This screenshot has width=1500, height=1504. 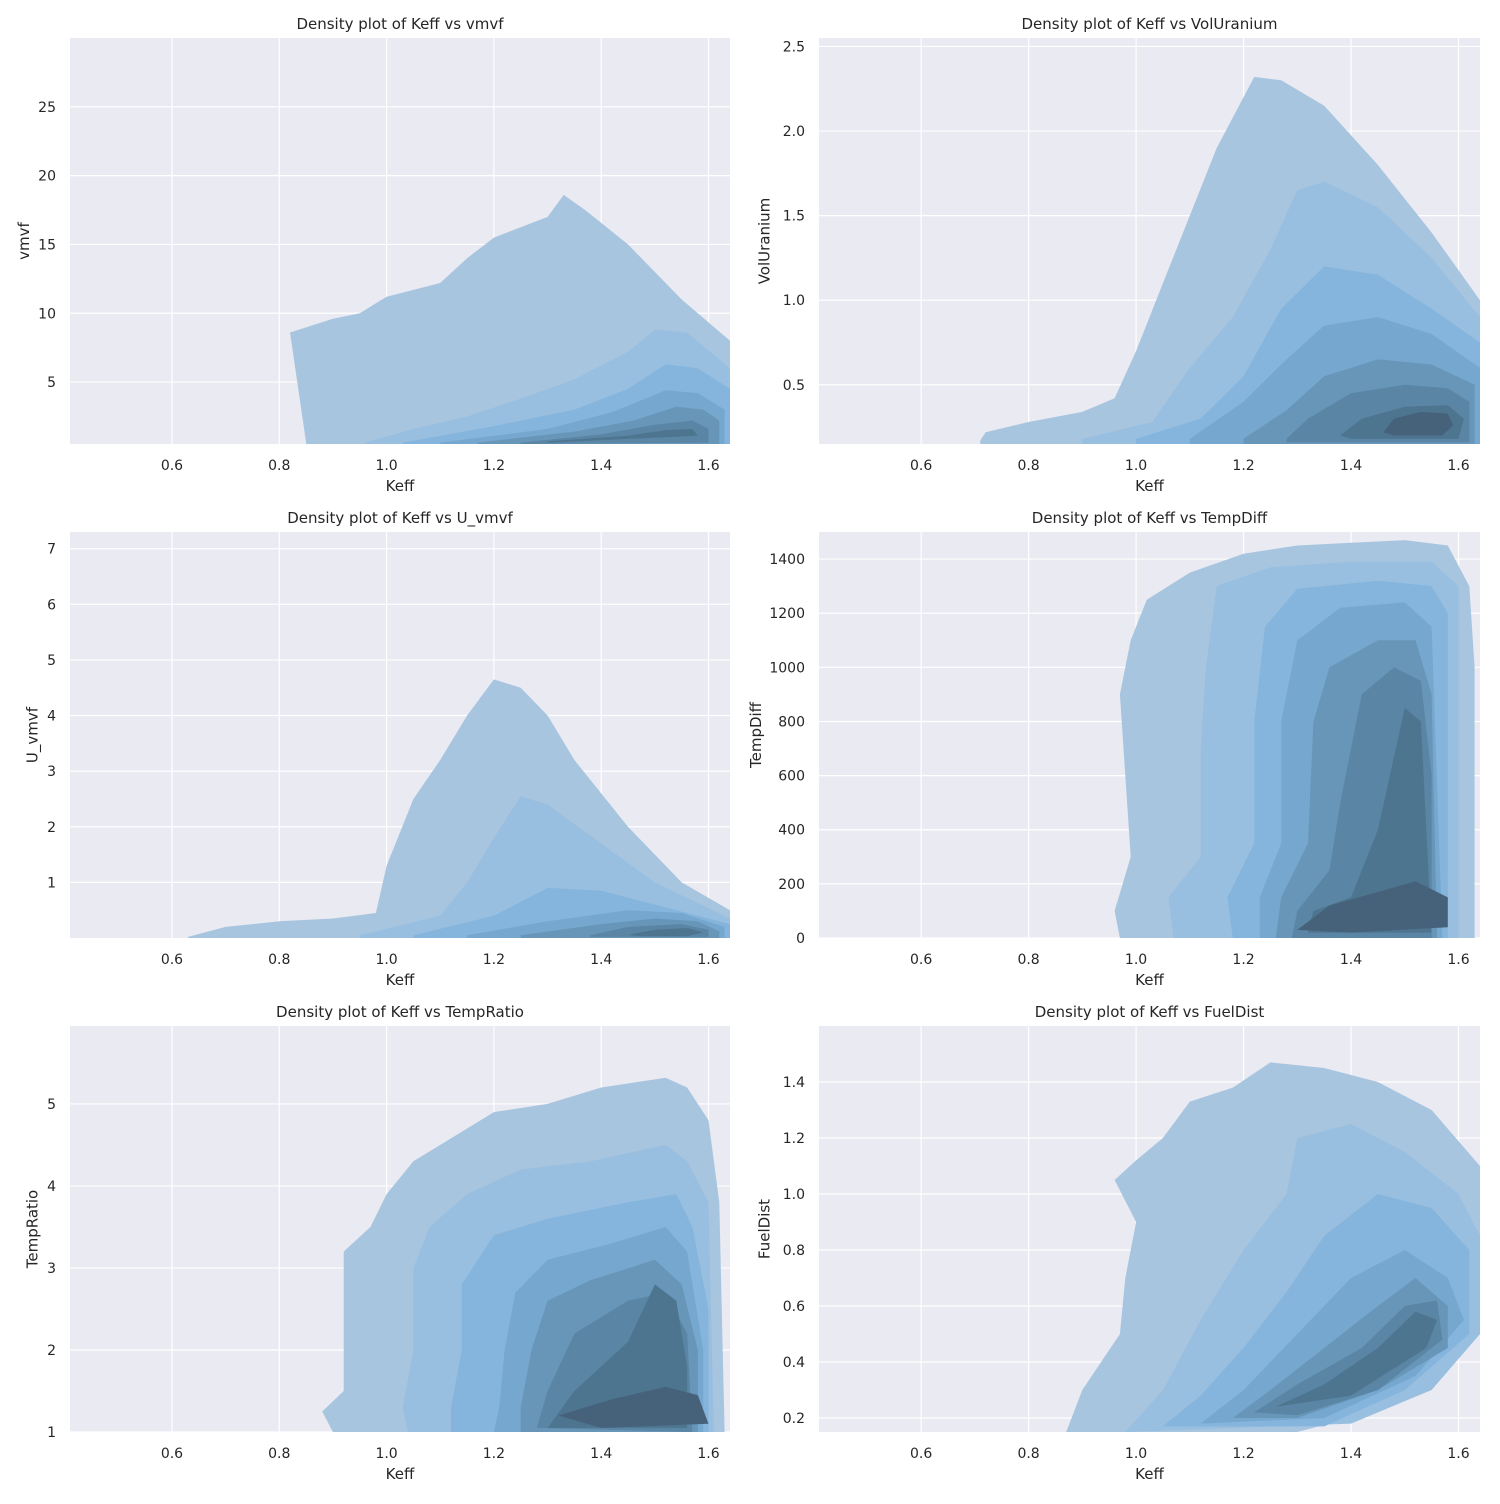 I want to click on y-axis-label: FuelDist, so click(x=765, y=1229).